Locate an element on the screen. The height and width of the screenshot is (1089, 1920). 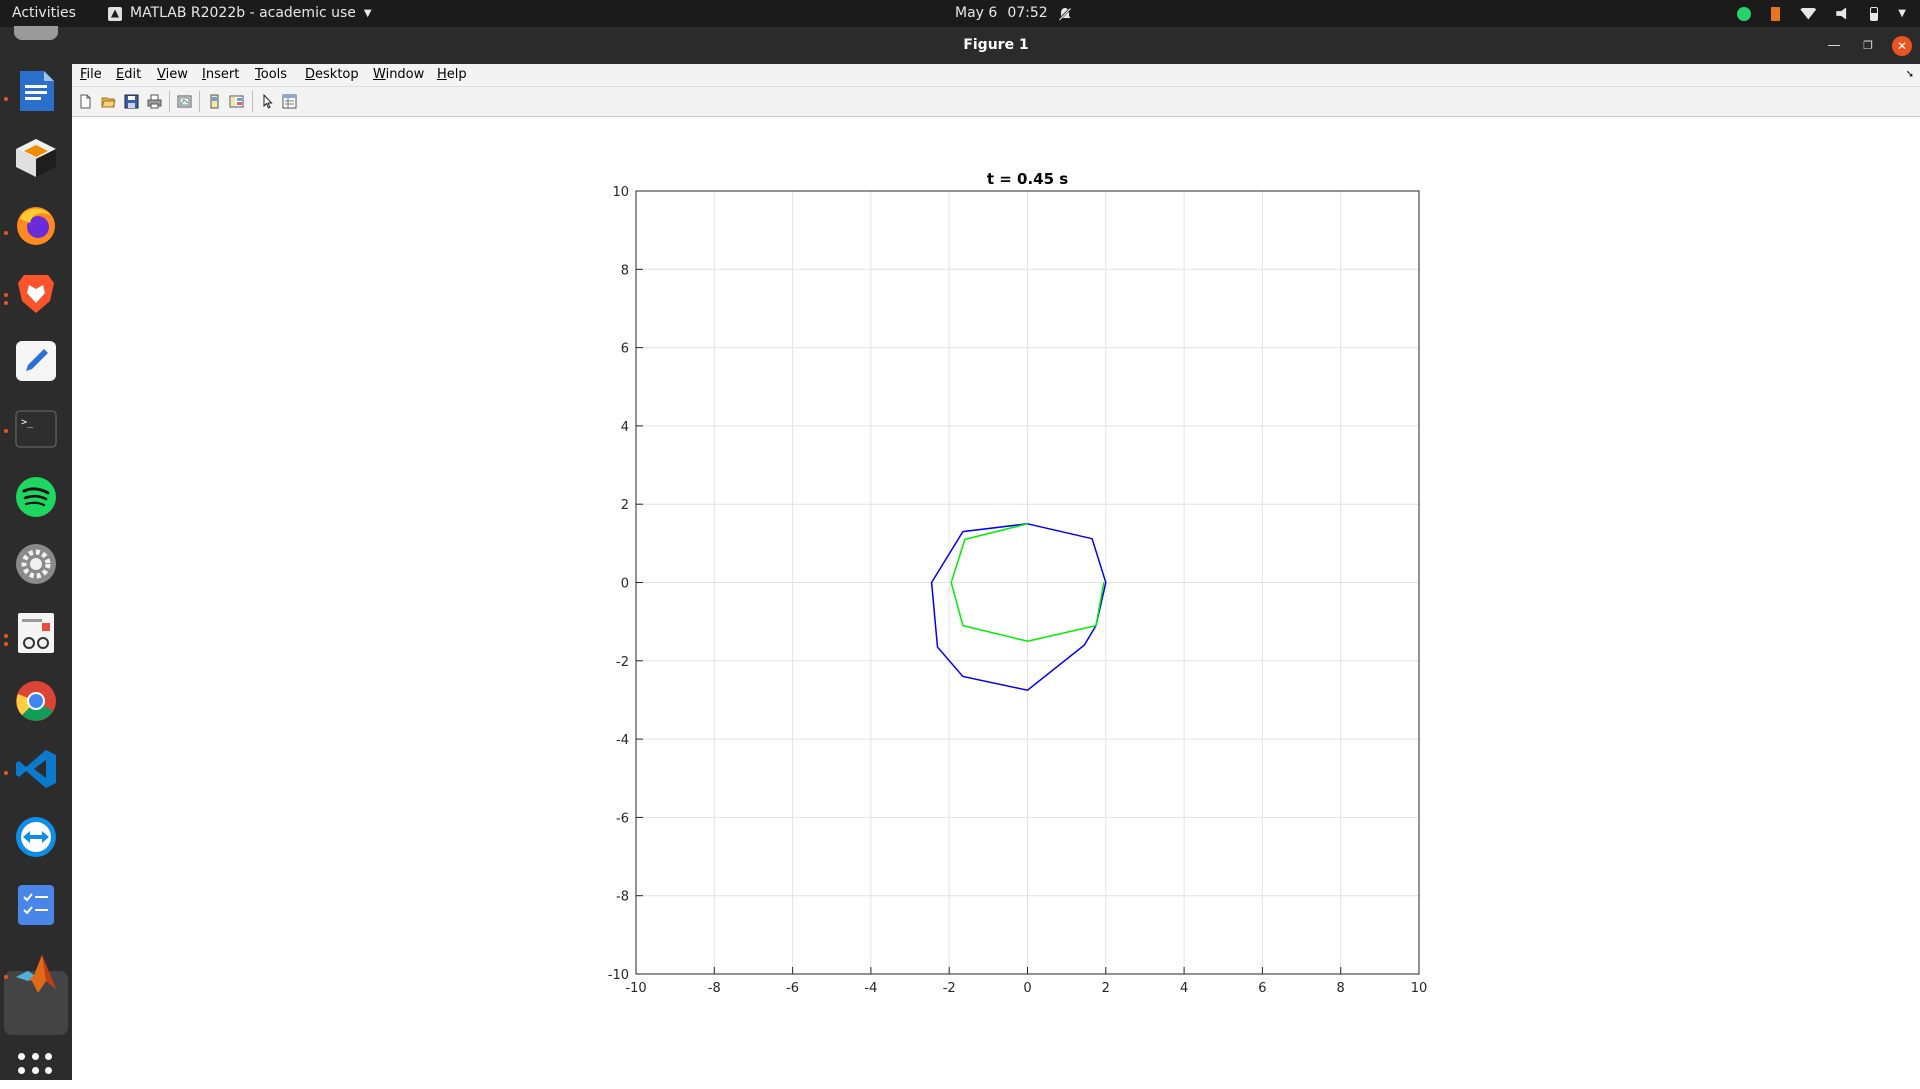
y-tick-label: 0 is located at coordinates (625, 584).